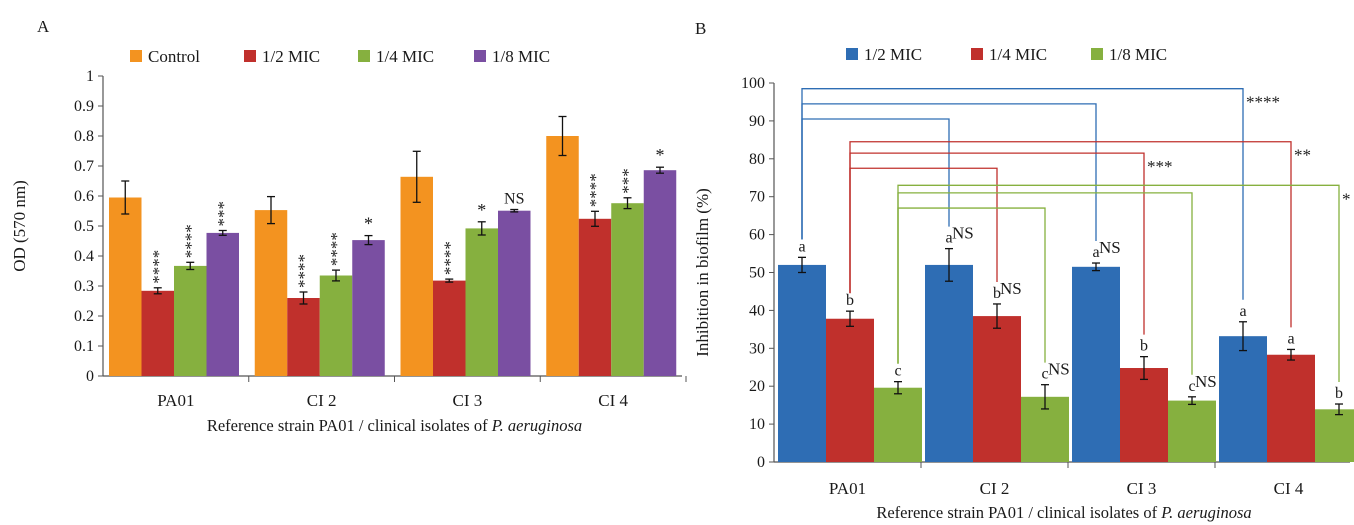 The height and width of the screenshot is (525, 1354). I want to click on y-tick-label: 0.5, so click(84, 226).